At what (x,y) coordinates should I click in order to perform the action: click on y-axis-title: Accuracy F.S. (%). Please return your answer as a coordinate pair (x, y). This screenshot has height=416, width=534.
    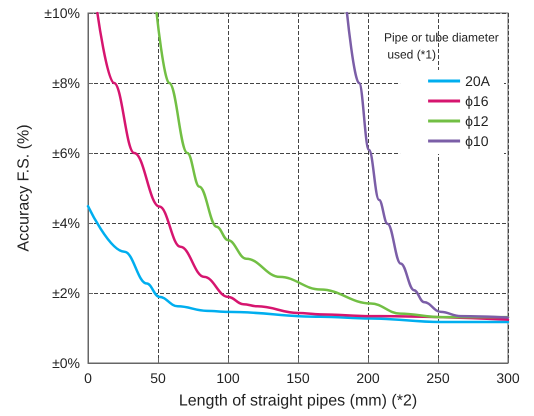
    Looking at the image, I should click on (24, 188).